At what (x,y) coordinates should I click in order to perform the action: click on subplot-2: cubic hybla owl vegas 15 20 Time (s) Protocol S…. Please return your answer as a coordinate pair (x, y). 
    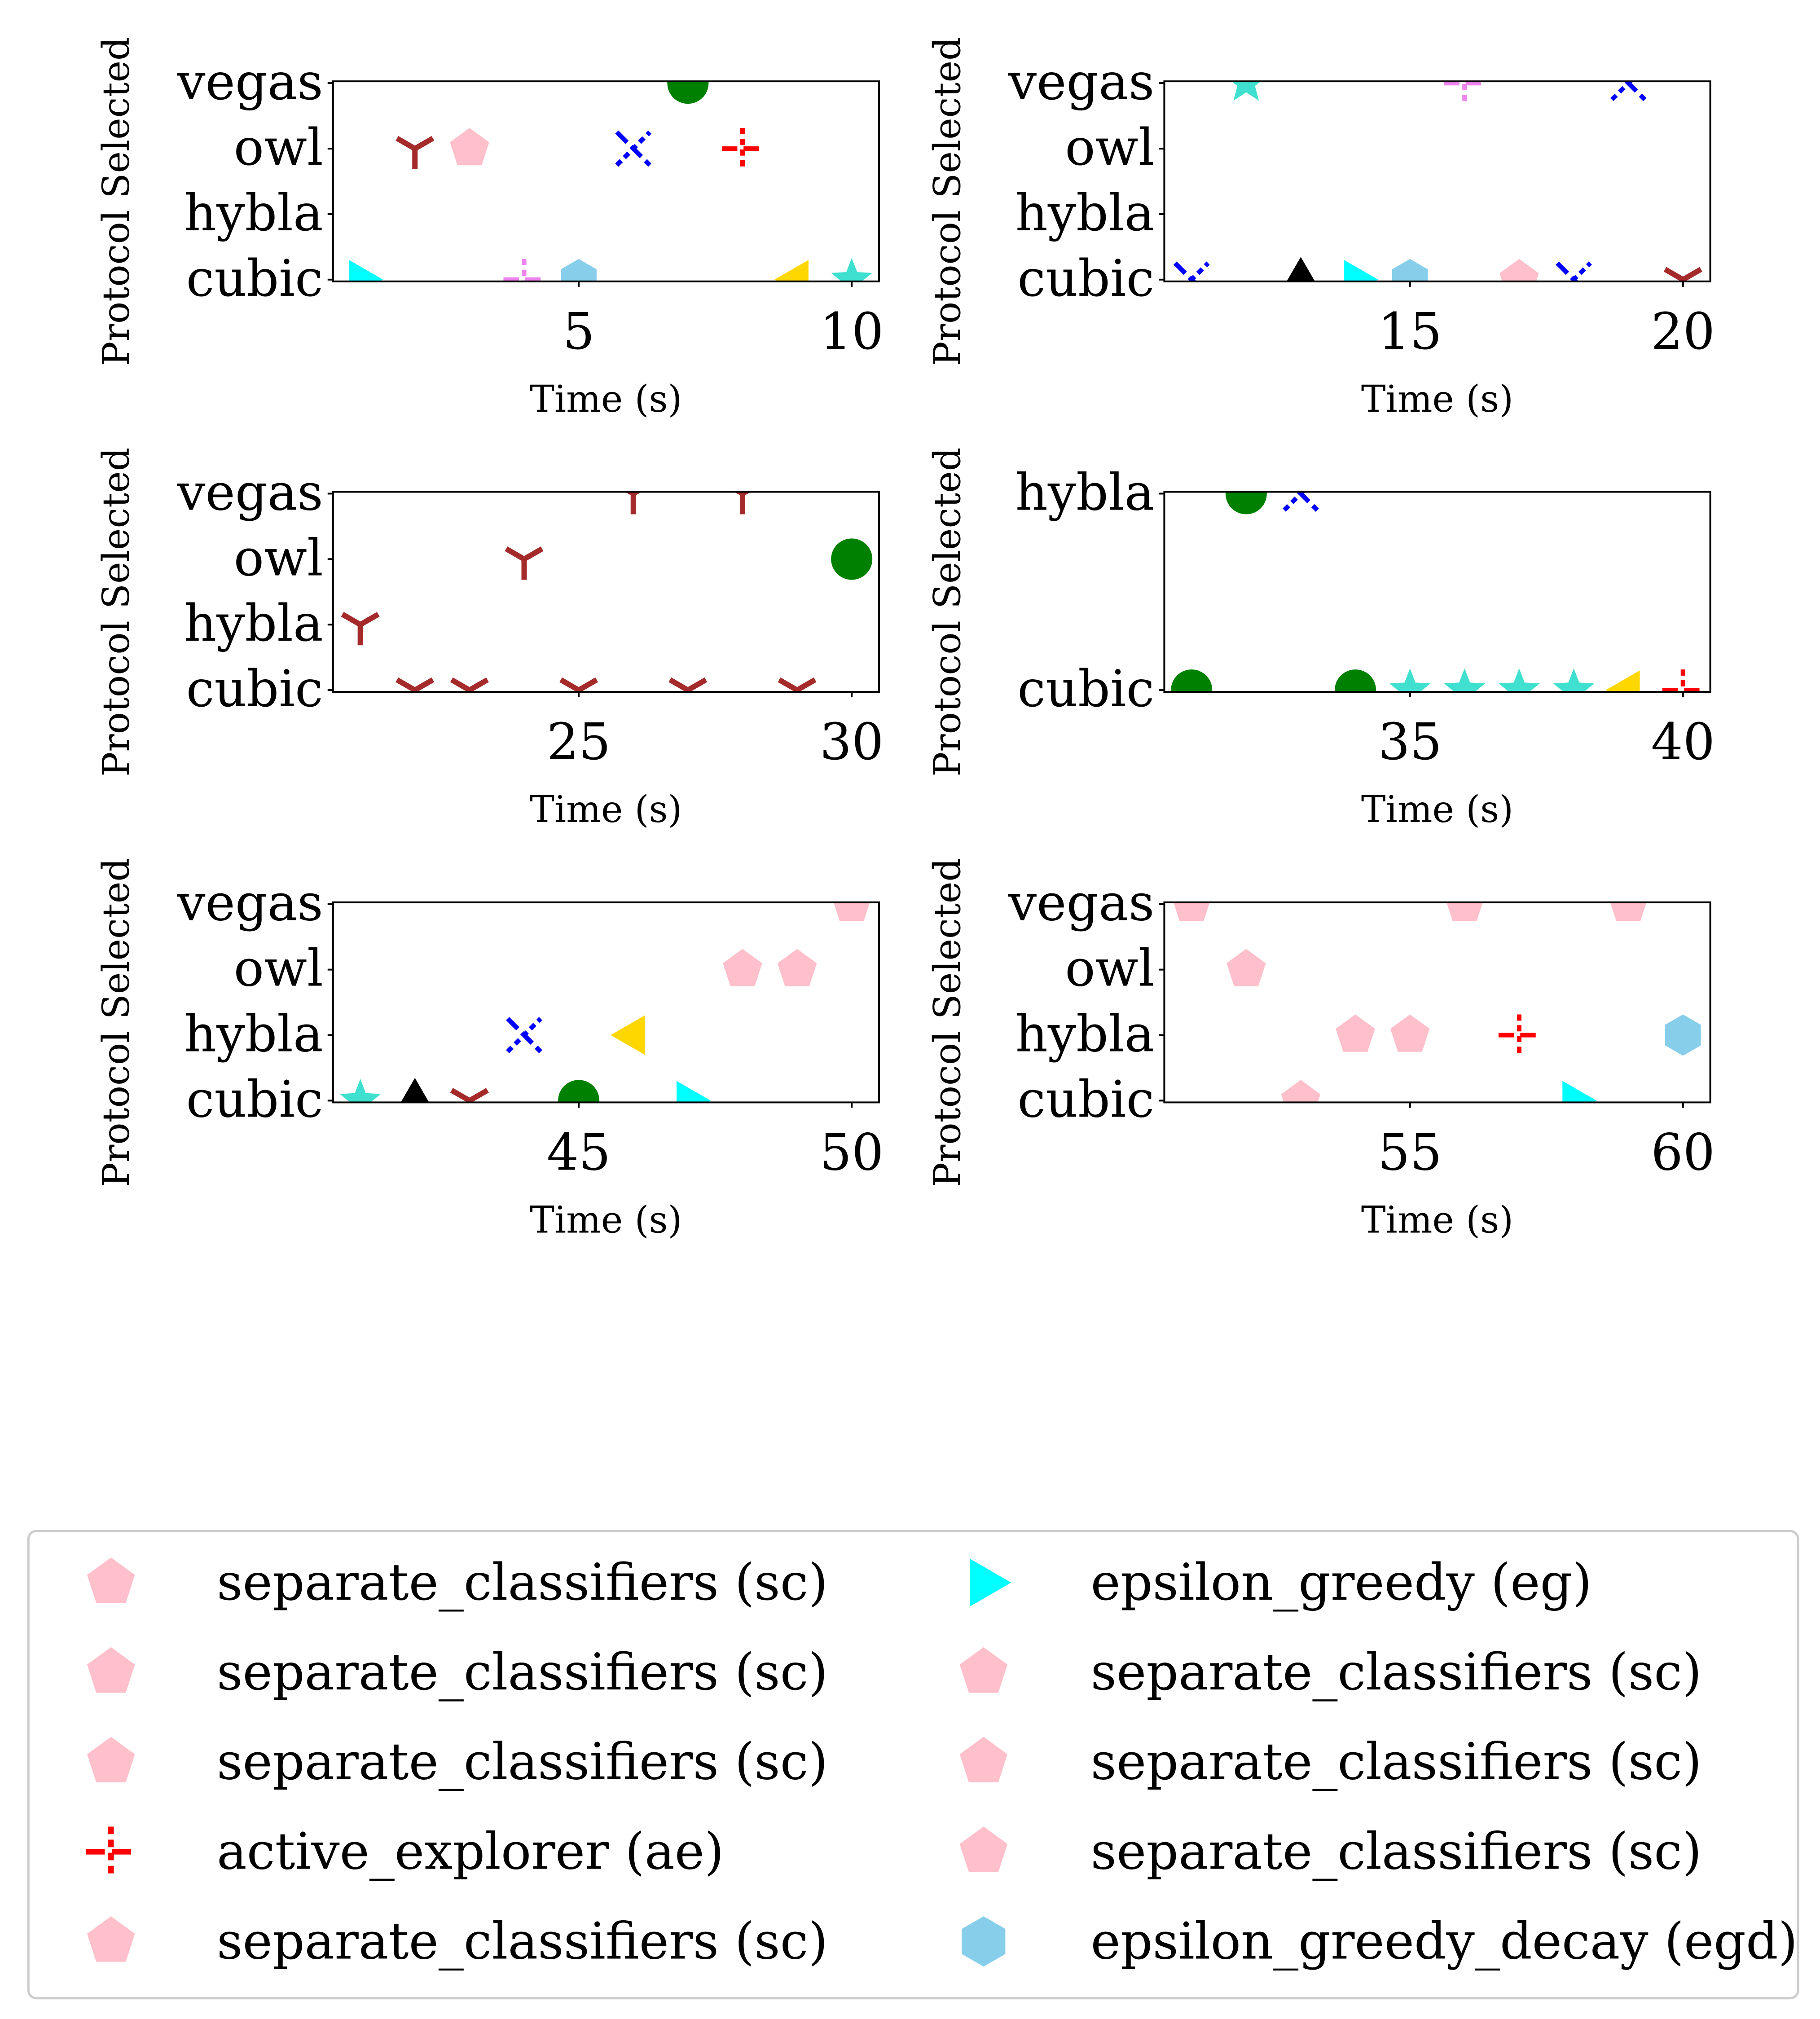
    Looking at the image, I should click on (1320, 229).